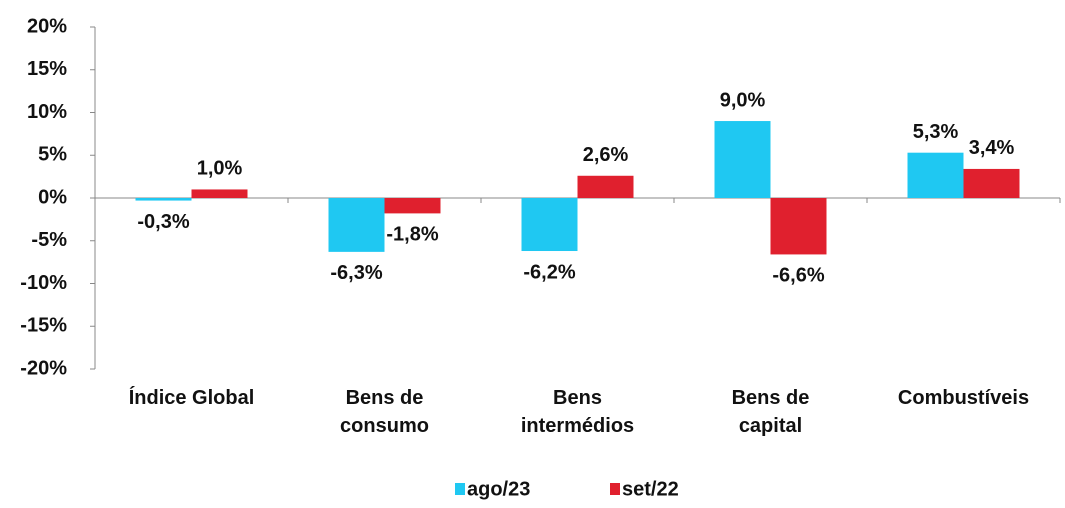  What do you see at coordinates (549, 272) in the screenshot?
I see `value-label: -6,2%` at bounding box center [549, 272].